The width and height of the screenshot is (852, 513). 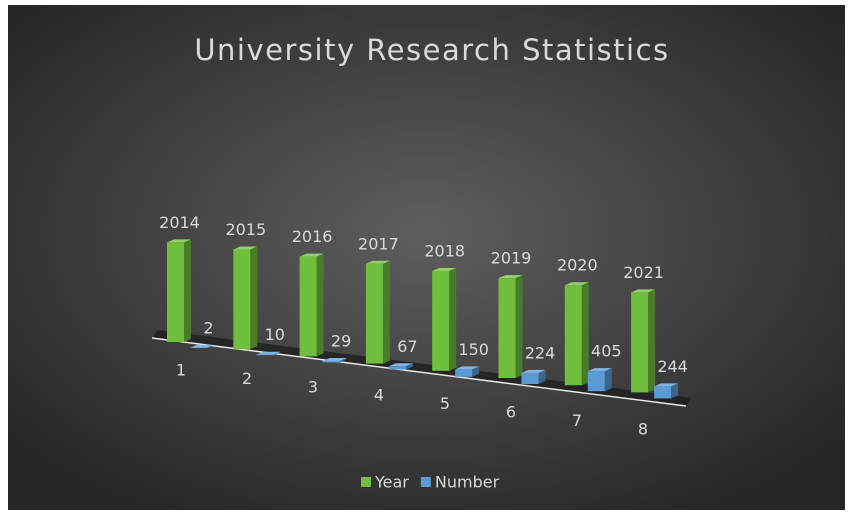 What do you see at coordinates (313, 386) in the screenshot?
I see `x-tick-label: 3` at bounding box center [313, 386].